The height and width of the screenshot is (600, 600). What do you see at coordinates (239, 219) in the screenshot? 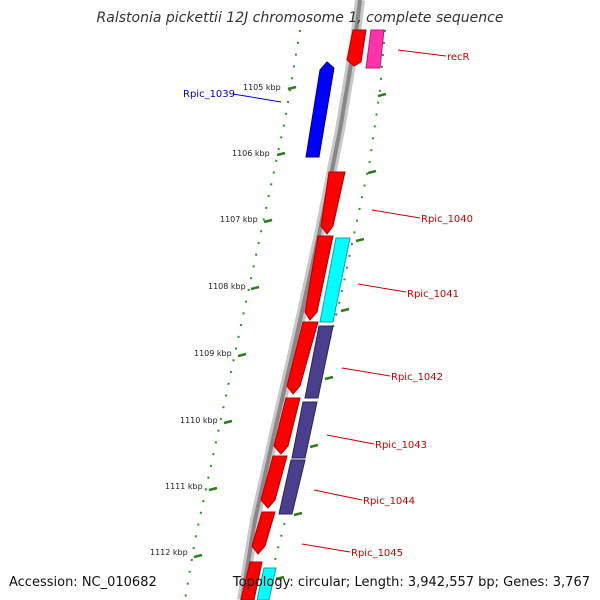
I see `kbp-label-1107: 1107 kbp` at bounding box center [239, 219].